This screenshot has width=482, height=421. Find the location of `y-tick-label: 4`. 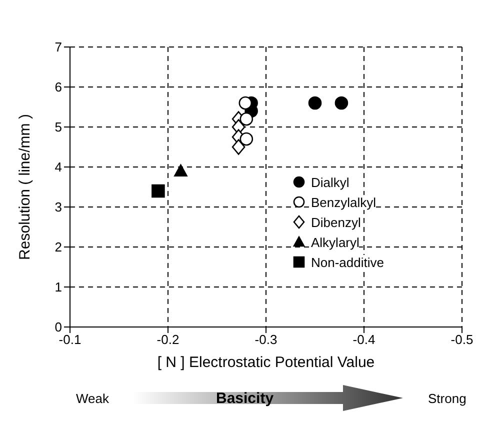

y-tick-label: 4 is located at coordinates (58, 167).